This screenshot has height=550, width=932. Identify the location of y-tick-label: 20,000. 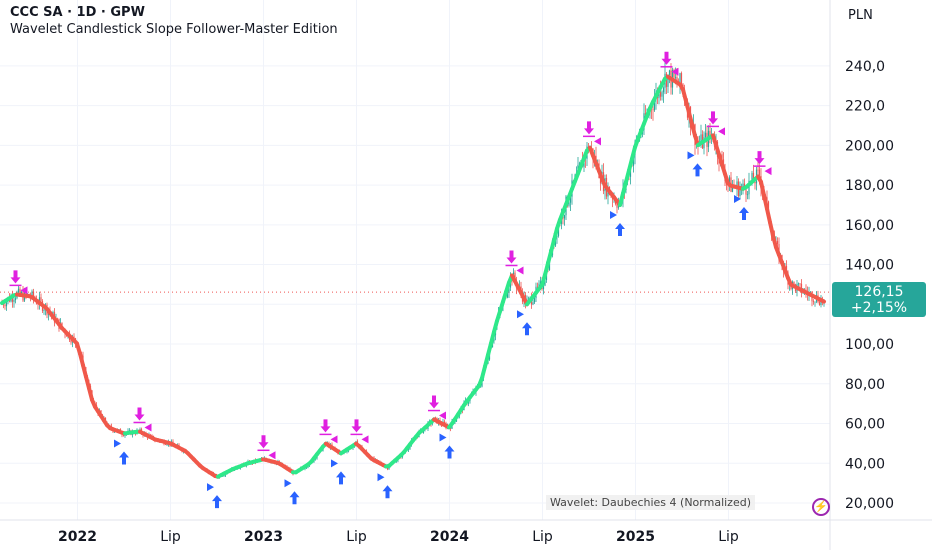
(869, 504).